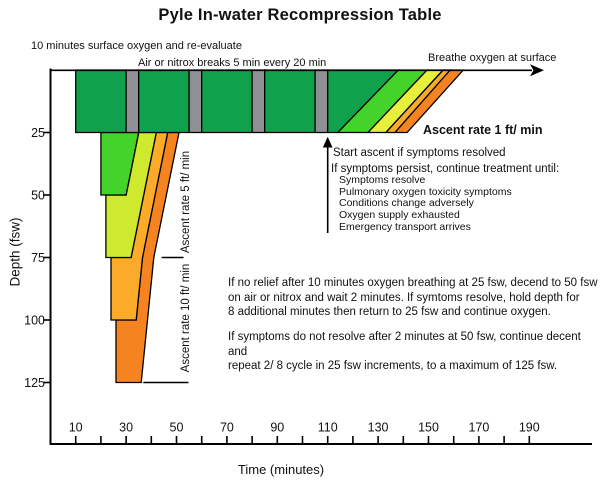 The height and width of the screenshot is (481, 600). I want to click on breathe-oxygen-note: Breathe oxygen at surface, so click(492, 58).